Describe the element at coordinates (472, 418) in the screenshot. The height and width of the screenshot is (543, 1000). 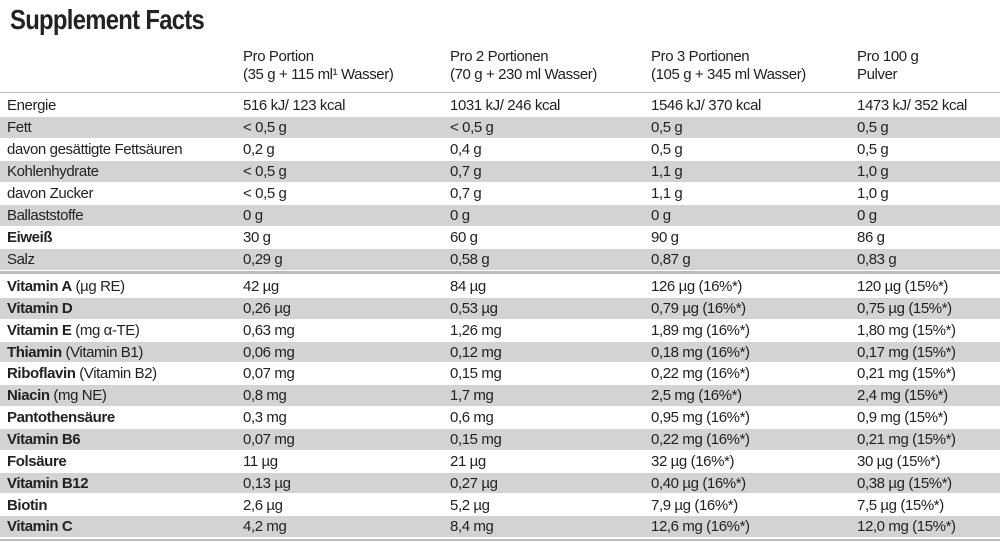
I see `cell: 0,6 mg` at that location.